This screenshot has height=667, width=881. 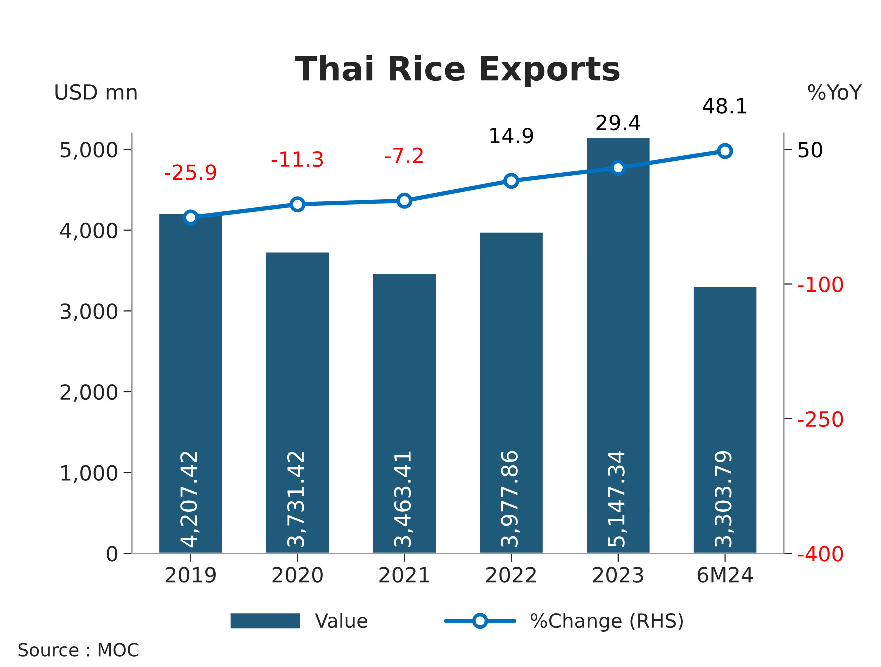 What do you see at coordinates (607, 622) in the screenshot?
I see `legend-label: %Change (RHS)` at bounding box center [607, 622].